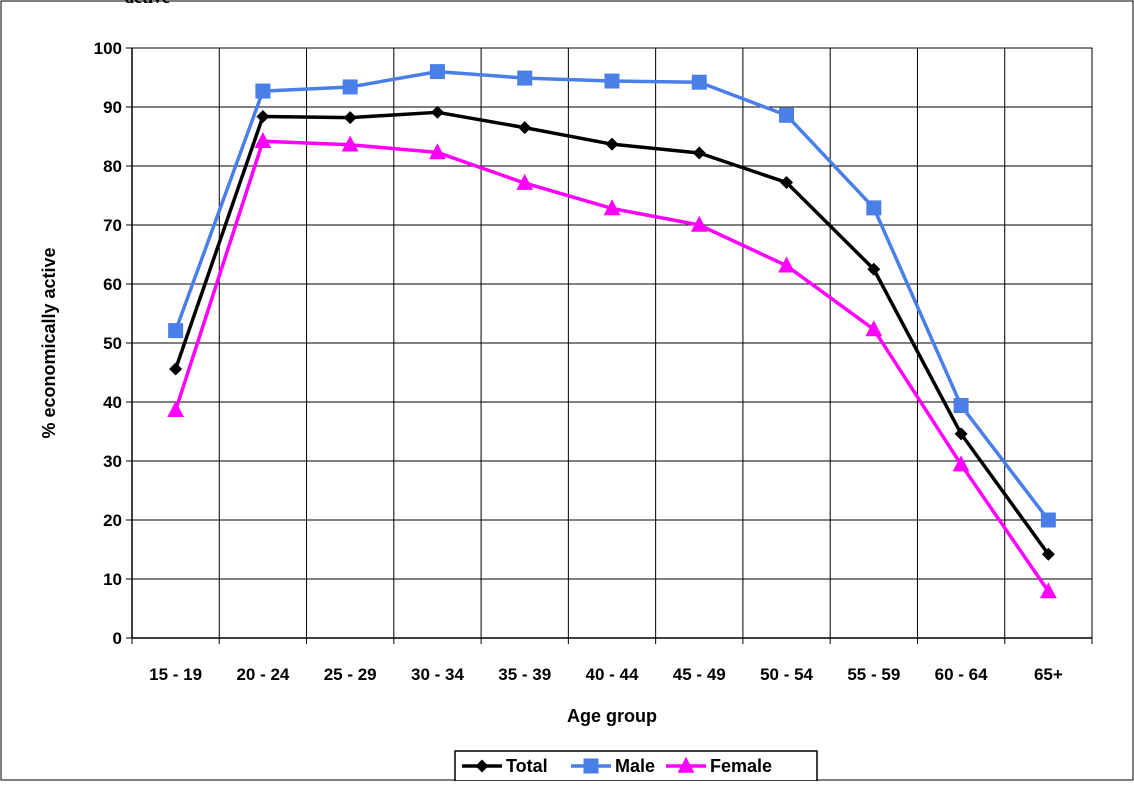 The width and height of the screenshot is (1134, 786). I want to click on x-tick-label: 35 - 39, so click(524, 674).